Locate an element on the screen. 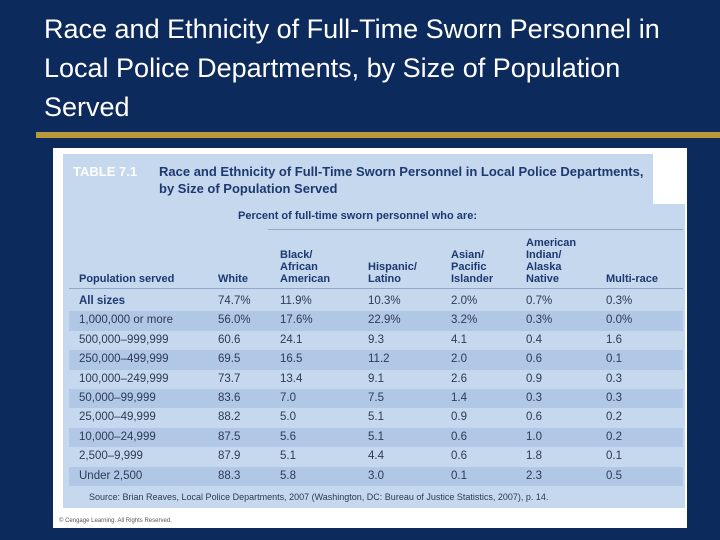 This screenshot has width=720, height=540. table-cell: 4.4 is located at coordinates (376, 456).